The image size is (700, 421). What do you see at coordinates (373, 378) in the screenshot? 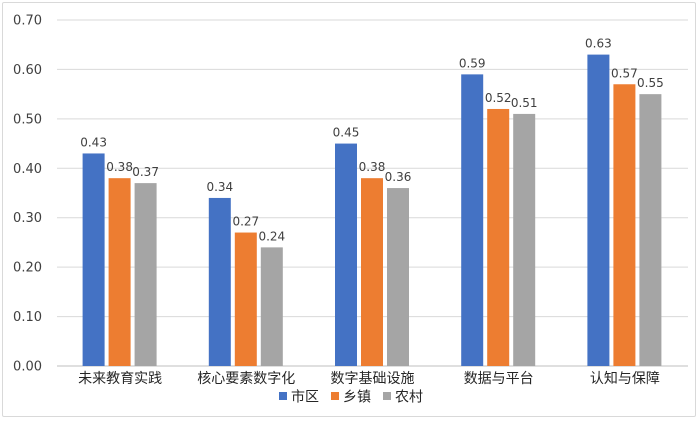
I see `category-label: 数字基础设施` at bounding box center [373, 378].